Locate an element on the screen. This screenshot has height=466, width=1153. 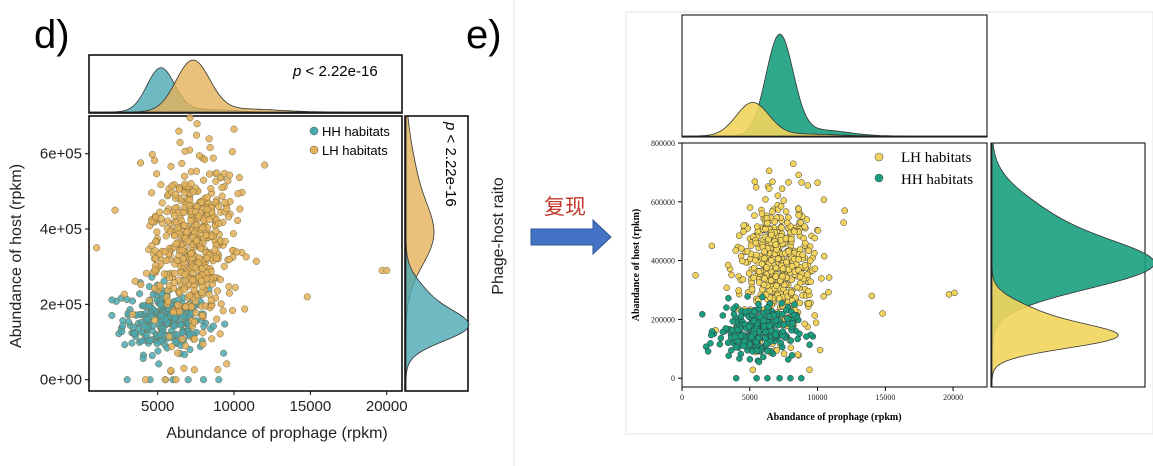
d-right-pvalue: p < 2.22e-16 is located at coordinates (450, 164).